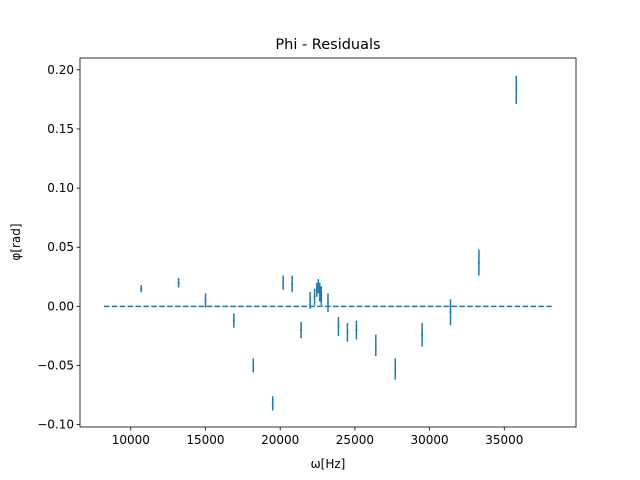 This screenshot has height=480, width=640. Describe the element at coordinates (131, 440) in the screenshot. I see `x-tick-label: 10000` at that location.